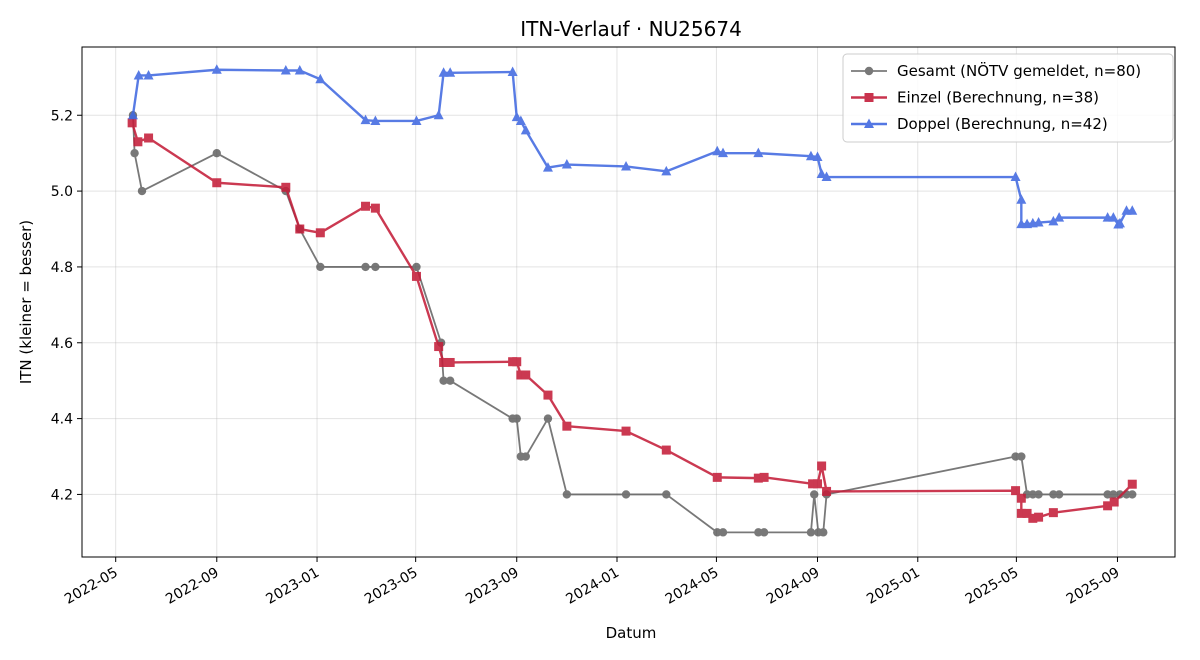  I want to click on y-tick-label: 5.0, so click(62, 192).